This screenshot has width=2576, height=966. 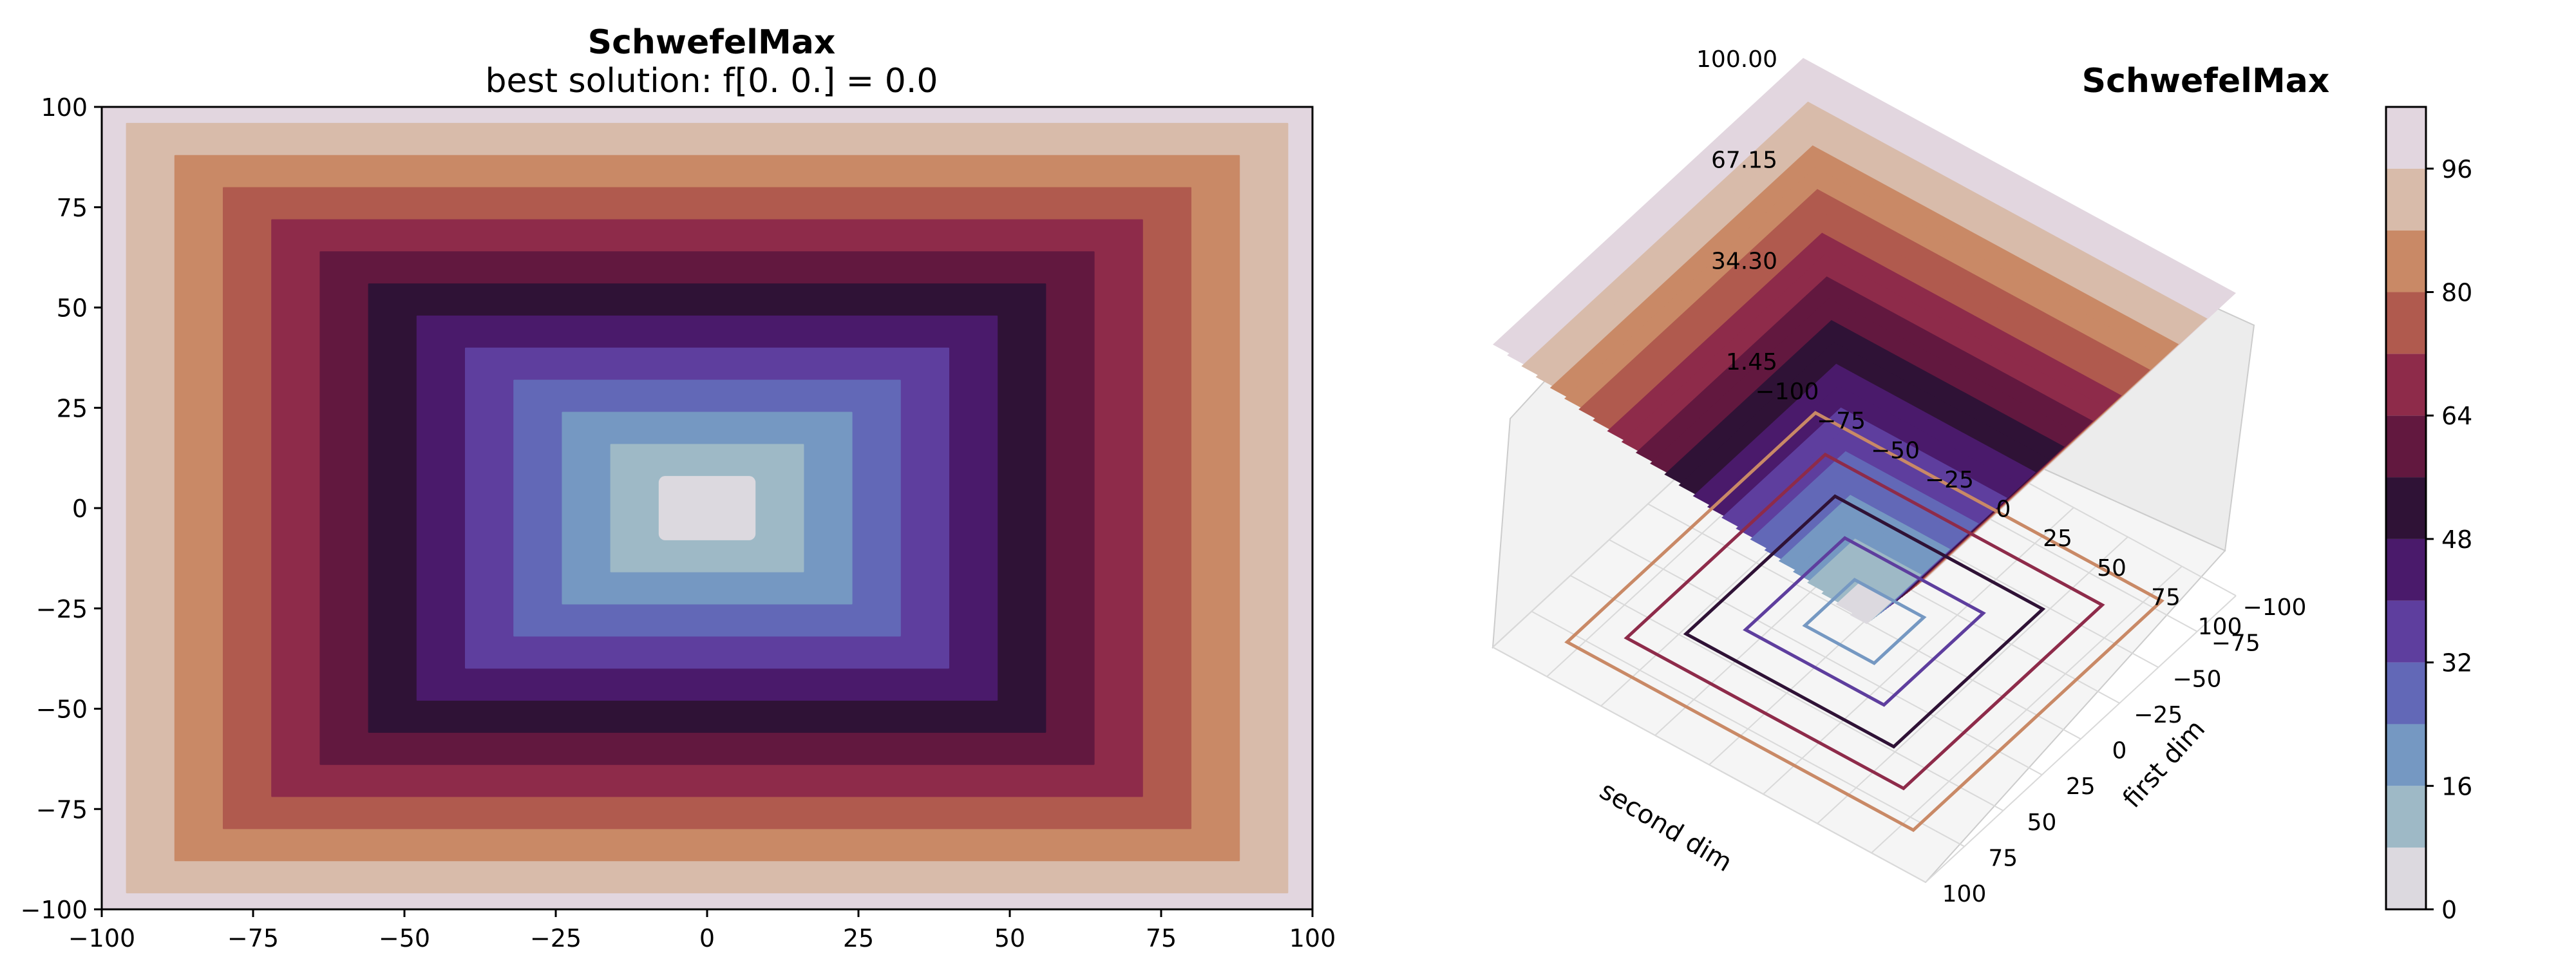 I want to click on contour-band, so click(x=707, y=508).